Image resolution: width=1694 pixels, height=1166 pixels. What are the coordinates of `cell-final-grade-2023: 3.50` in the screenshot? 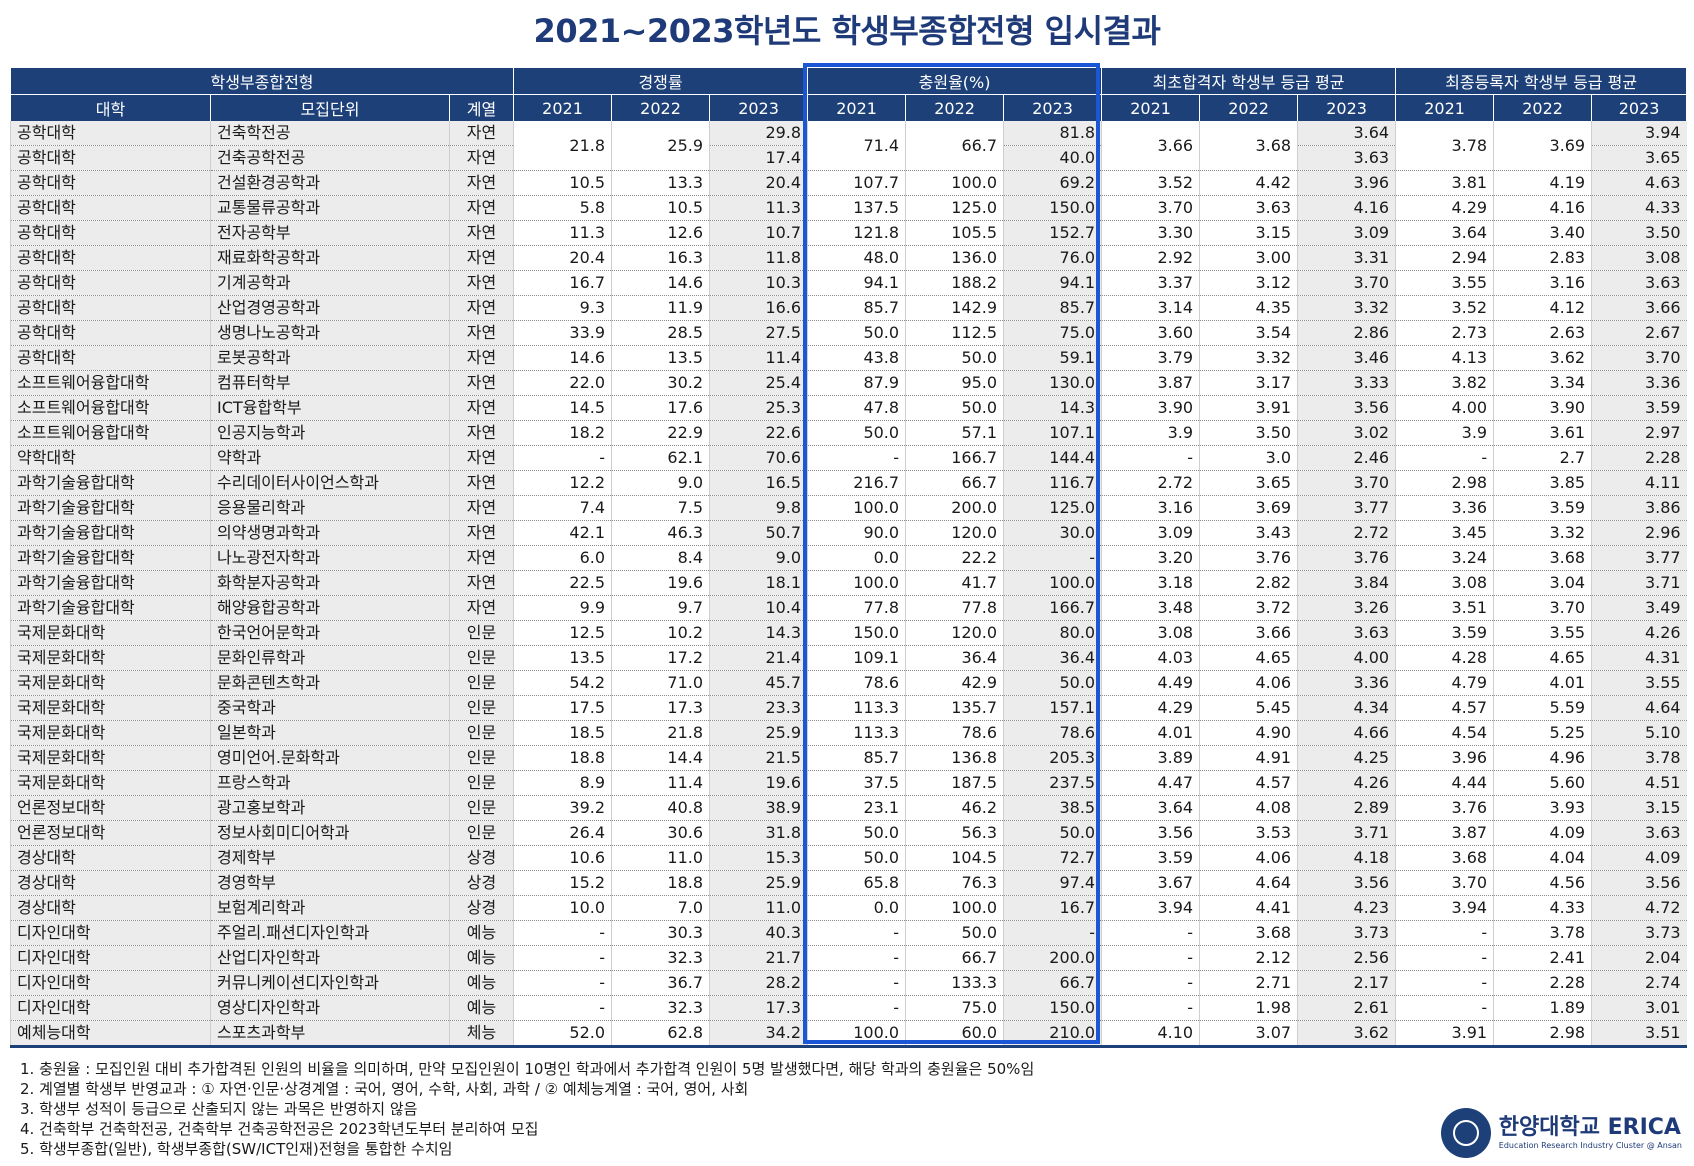 It's located at (1639, 233).